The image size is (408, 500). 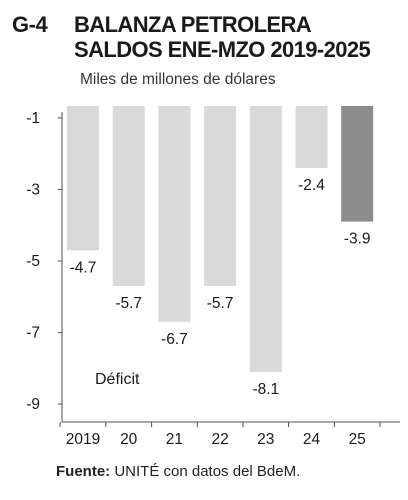 I want to click on chart-title-line-2: SALDOS ENE-MZO 2019-2025, so click(x=222, y=49).